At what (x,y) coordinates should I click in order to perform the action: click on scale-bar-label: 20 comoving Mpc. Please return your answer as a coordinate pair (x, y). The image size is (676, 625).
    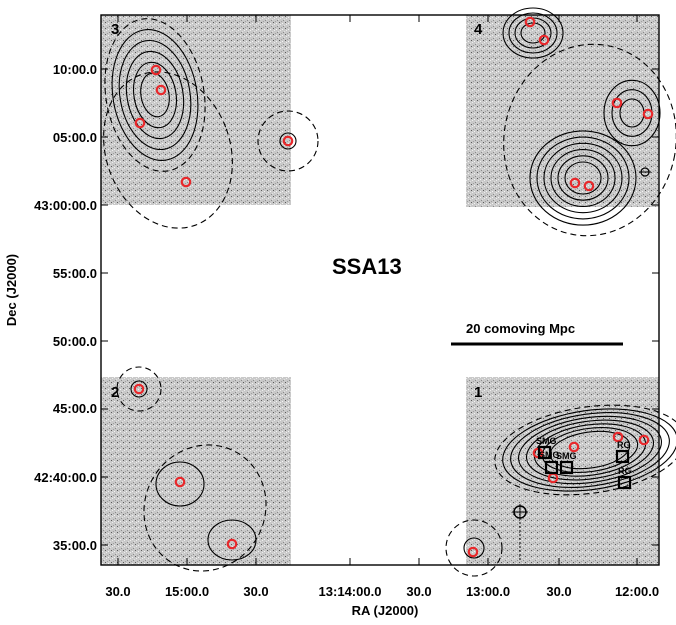
    Looking at the image, I should click on (520, 328).